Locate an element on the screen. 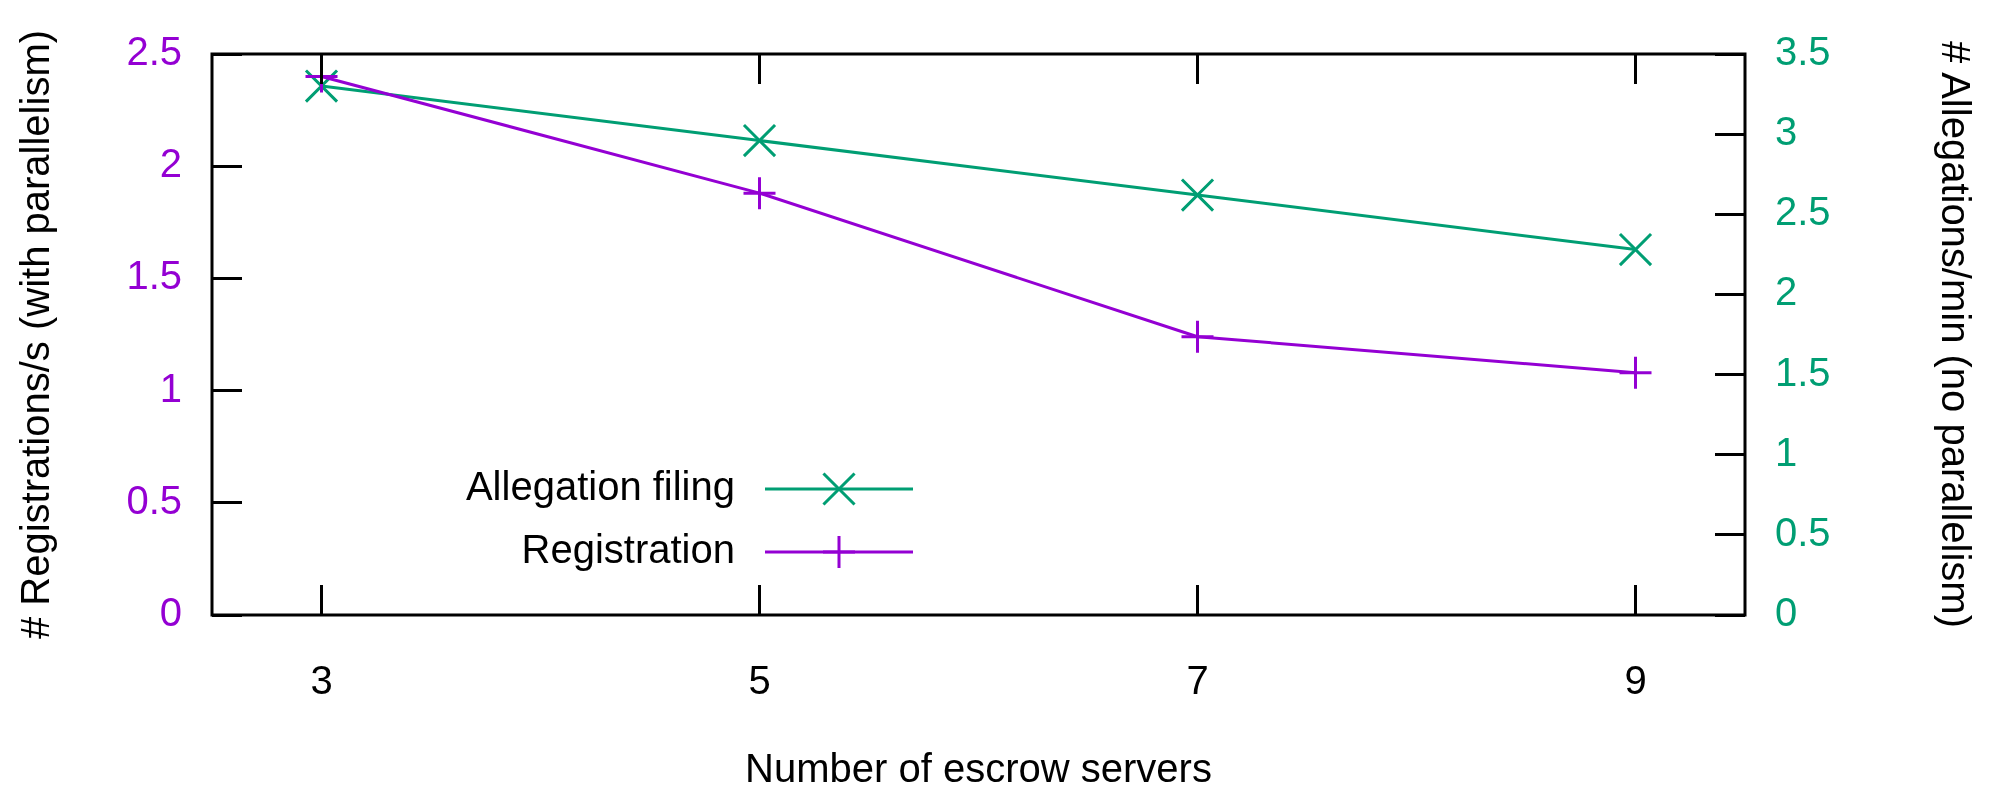 The height and width of the screenshot is (795, 1993). y2-tick-label: 3.5 is located at coordinates (1803, 51).